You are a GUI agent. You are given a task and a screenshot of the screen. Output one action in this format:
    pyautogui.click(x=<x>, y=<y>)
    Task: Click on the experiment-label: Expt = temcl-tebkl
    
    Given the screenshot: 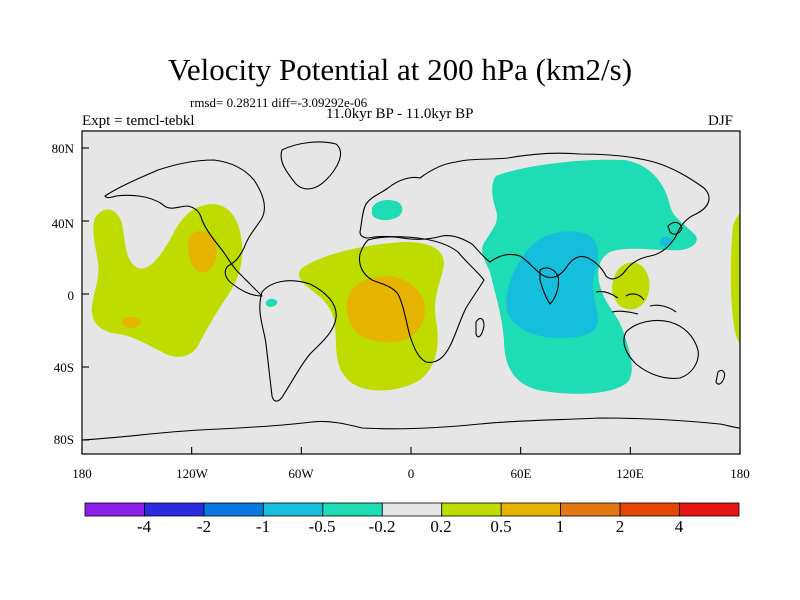 What is the action you would take?
    pyautogui.click(x=138, y=121)
    